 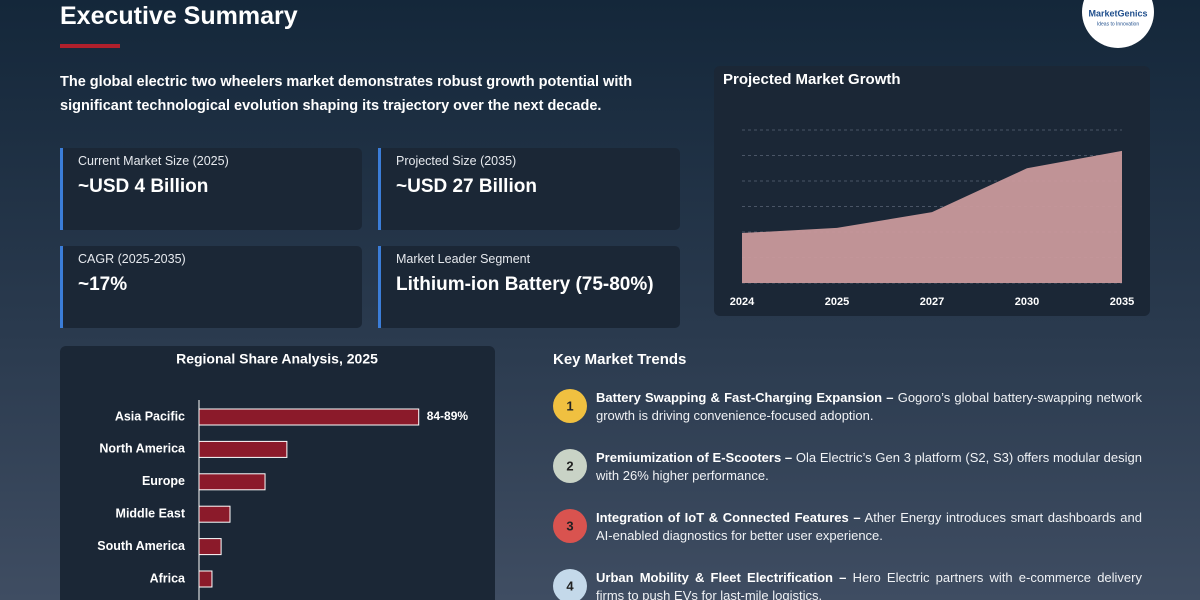 I want to click on trend-number: 1, so click(x=569, y=405).